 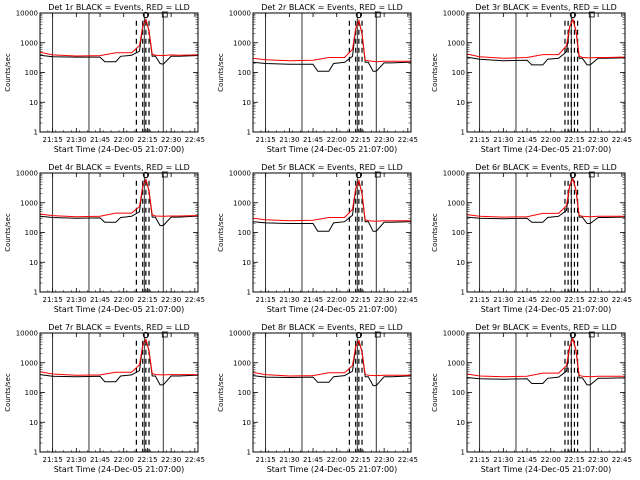 I want to click on chart-2-frame, so click(x=332, y=72).